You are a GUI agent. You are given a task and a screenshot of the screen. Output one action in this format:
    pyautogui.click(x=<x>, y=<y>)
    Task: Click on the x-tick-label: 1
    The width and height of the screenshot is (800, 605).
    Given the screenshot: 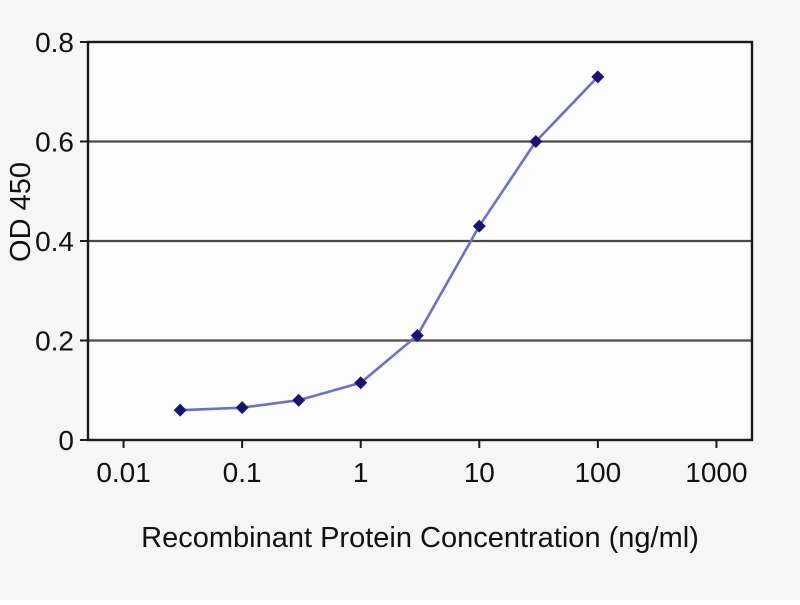 What is the action you would take?
    pyautogui.click(x=361, y=472)
    